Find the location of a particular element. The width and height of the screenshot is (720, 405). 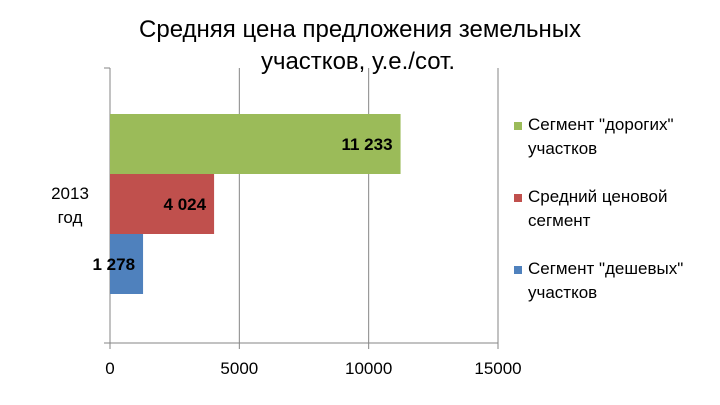

legend-label: Сегмент "дорогих" is located at coordinates (601, 124).